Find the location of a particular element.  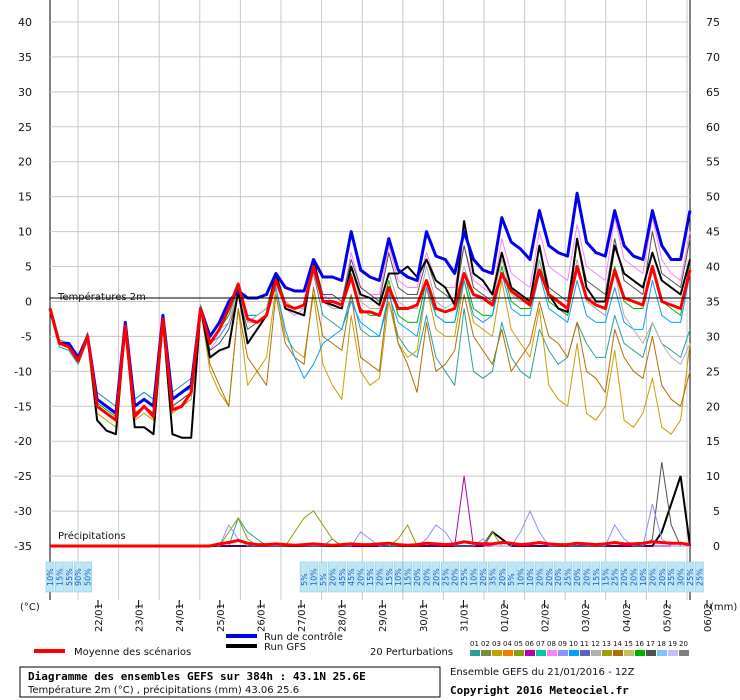

pert-legend-number: 19 is located at coordinates (672, 644).